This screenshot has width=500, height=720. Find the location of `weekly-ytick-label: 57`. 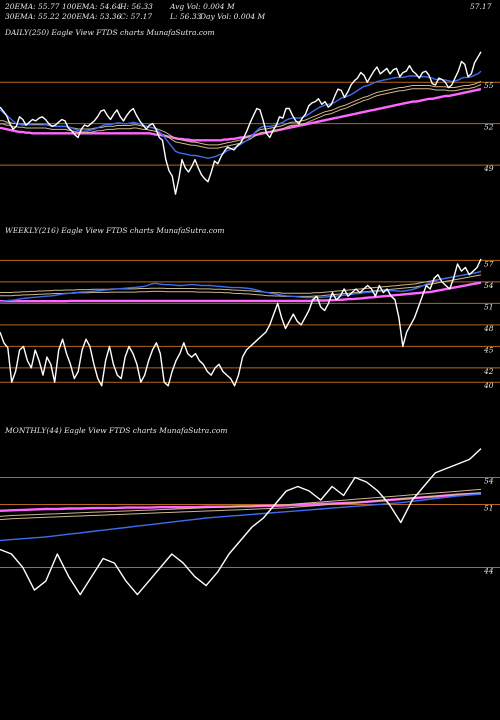

weekly-ytick-label: 57 is located at coordinates (489, 263).